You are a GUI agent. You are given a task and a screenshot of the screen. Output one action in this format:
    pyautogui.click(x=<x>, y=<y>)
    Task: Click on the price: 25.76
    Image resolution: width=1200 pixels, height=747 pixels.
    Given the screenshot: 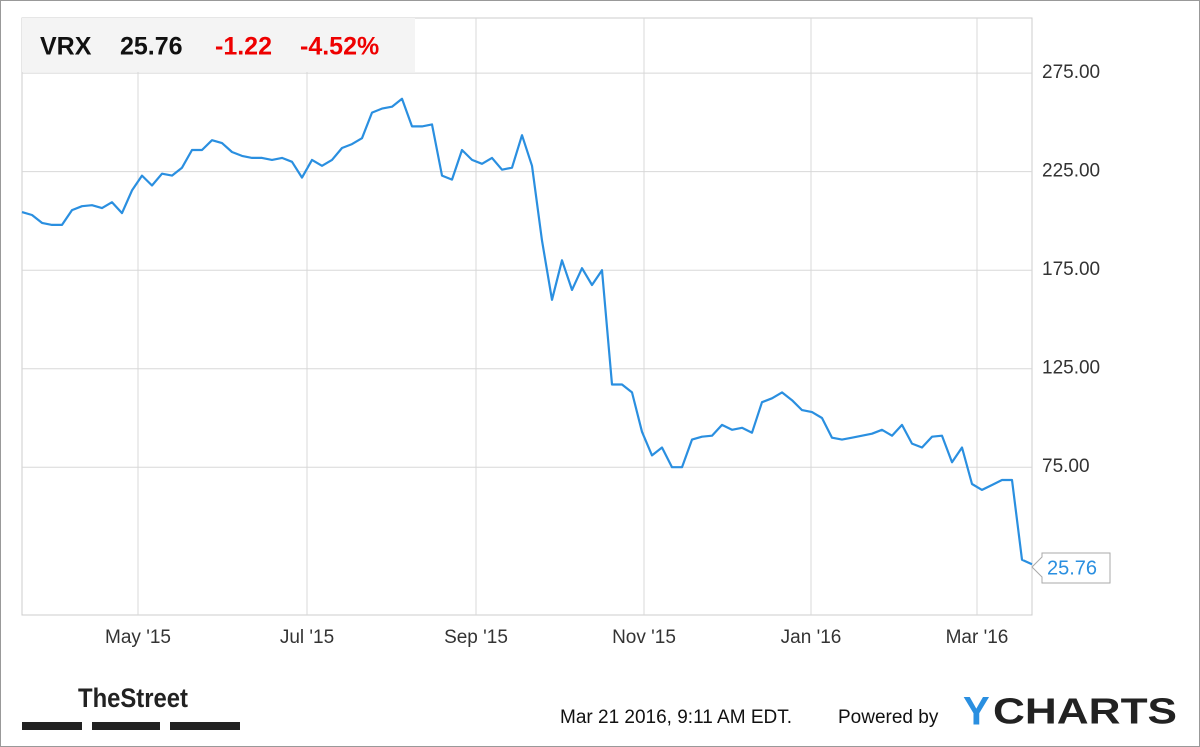 What is the action you would take?
    pyautogui.click(x=151, y=47)
    